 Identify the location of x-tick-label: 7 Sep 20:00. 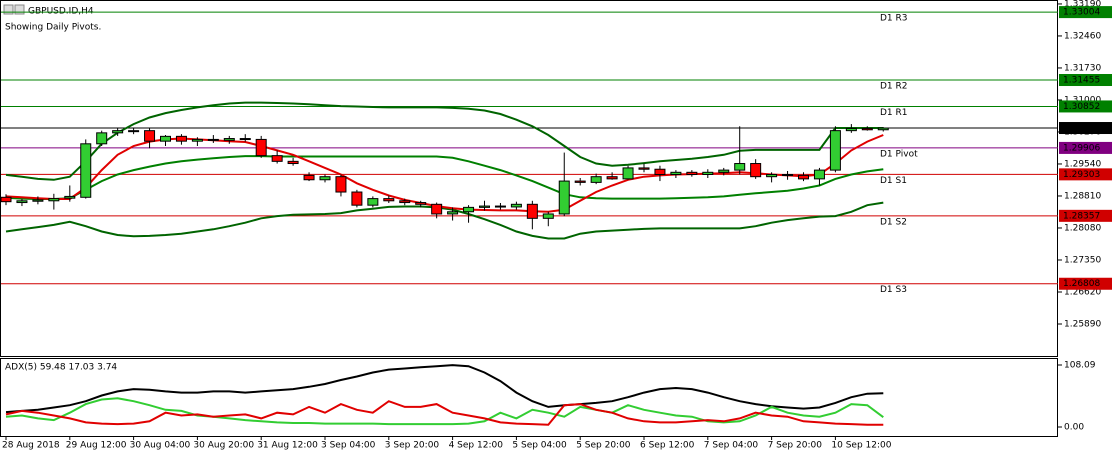
(795, 446).